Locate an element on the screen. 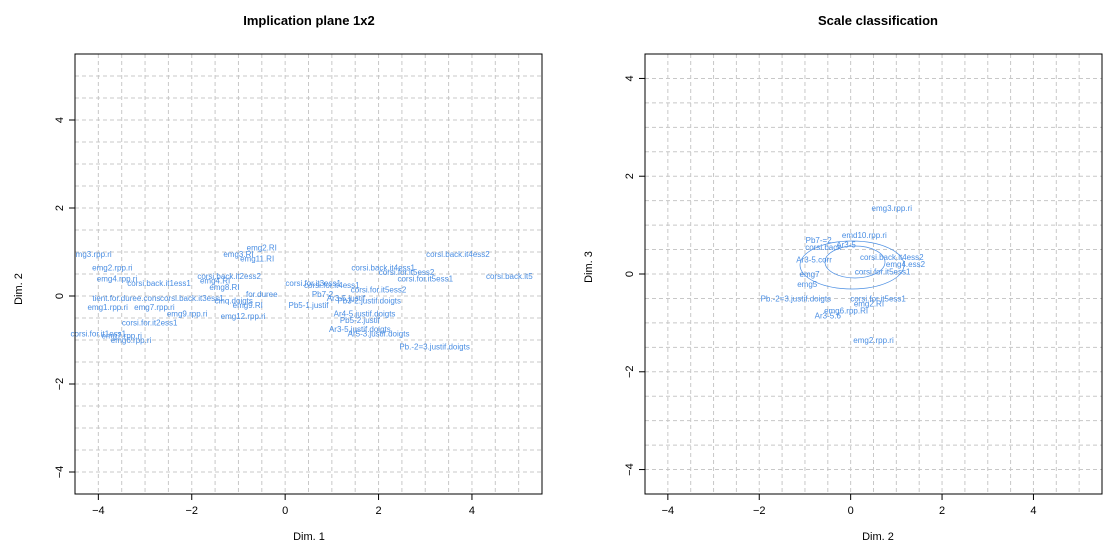 The width and height of the screenshot is (1103, 549). point-label: corsi.back.it5 is located at coordinates (509, 276).